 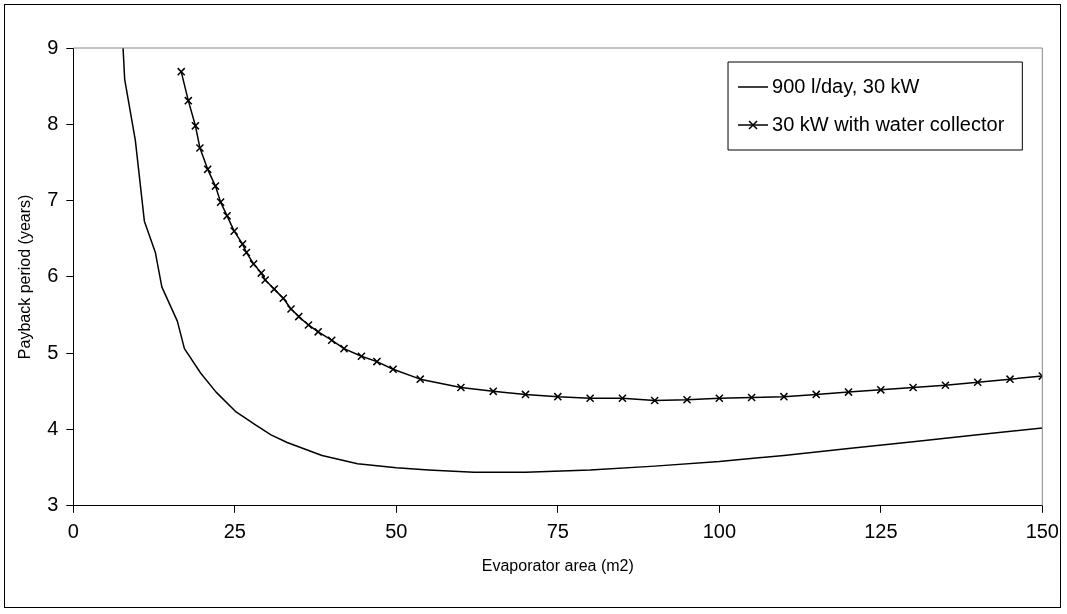 I want to click on y-axis-title: Payback period (years), so click(x=25, y=277).